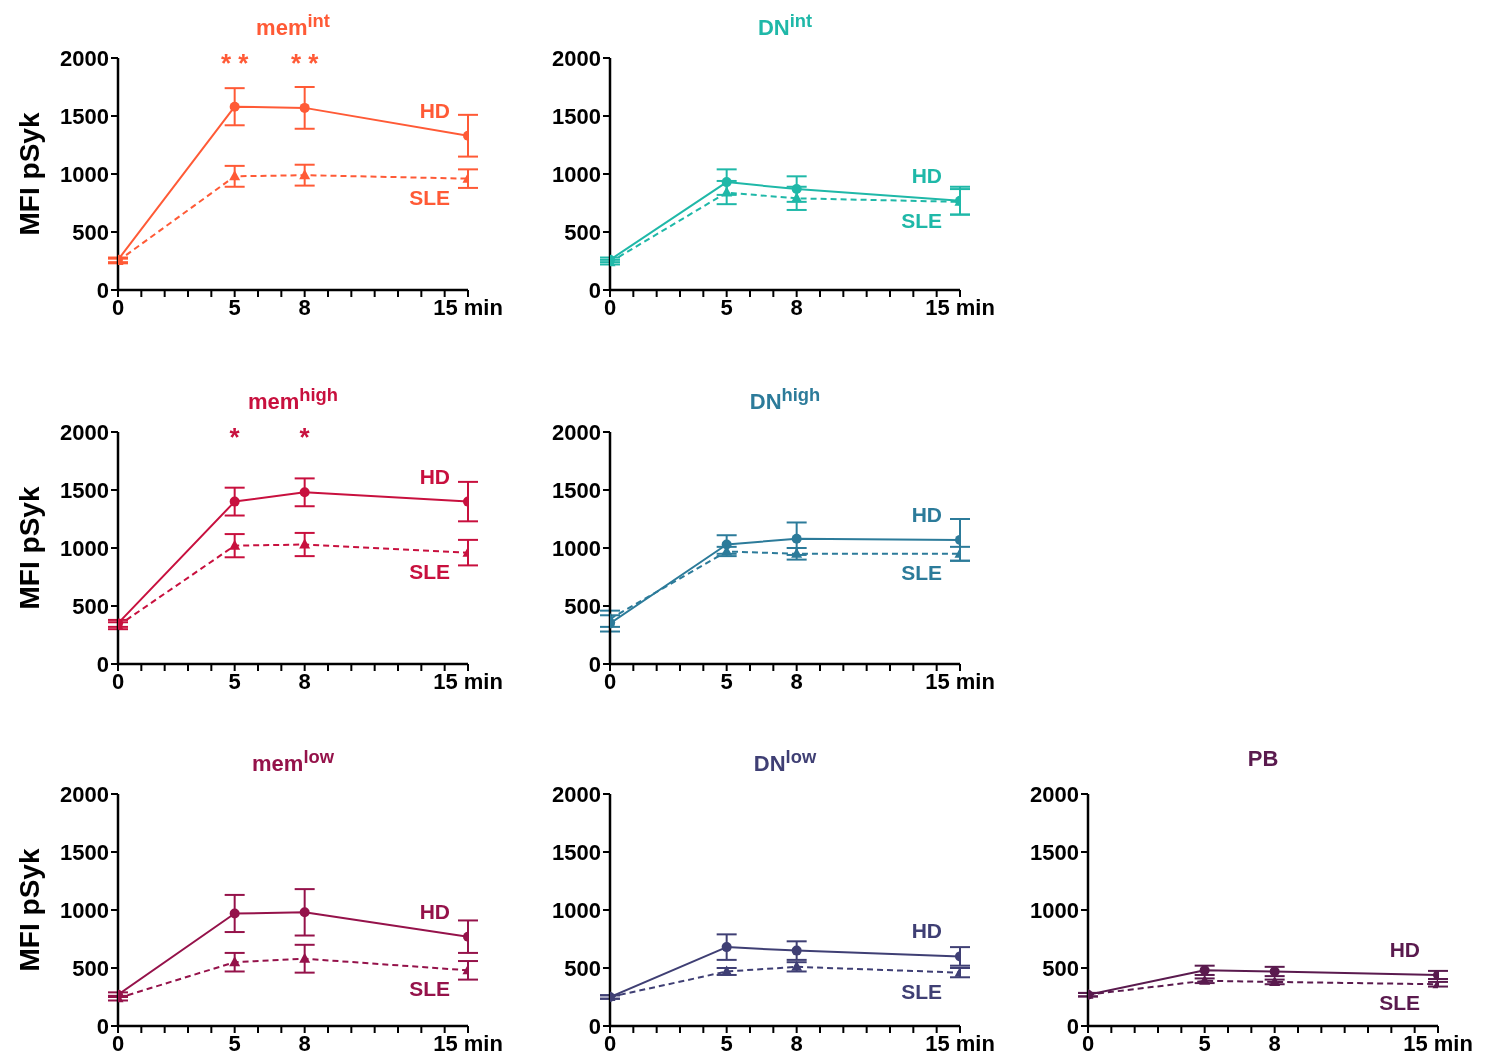  What do you see at coordinates (292, 400) in the screenshot?
I see `chart-title: mem$^{high}$` at bounding box center [292, 400].